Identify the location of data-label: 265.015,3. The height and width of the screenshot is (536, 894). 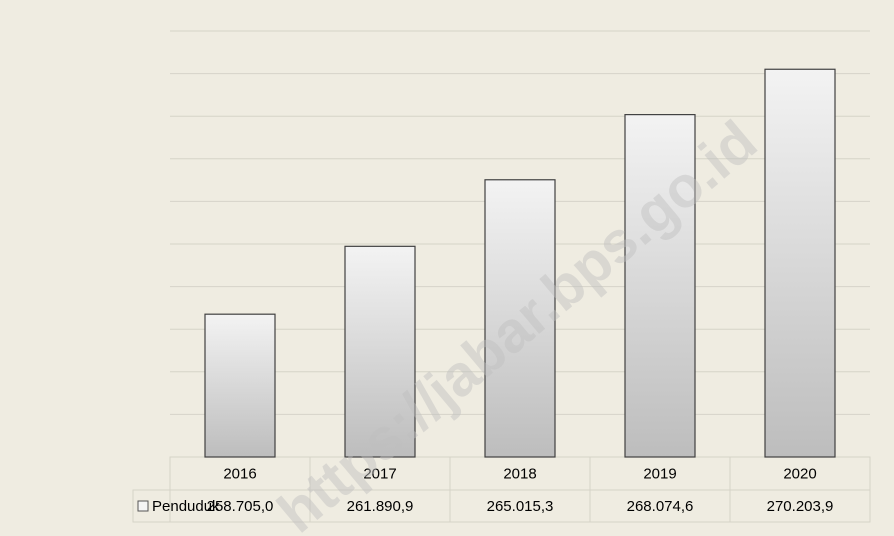
(520, 506).